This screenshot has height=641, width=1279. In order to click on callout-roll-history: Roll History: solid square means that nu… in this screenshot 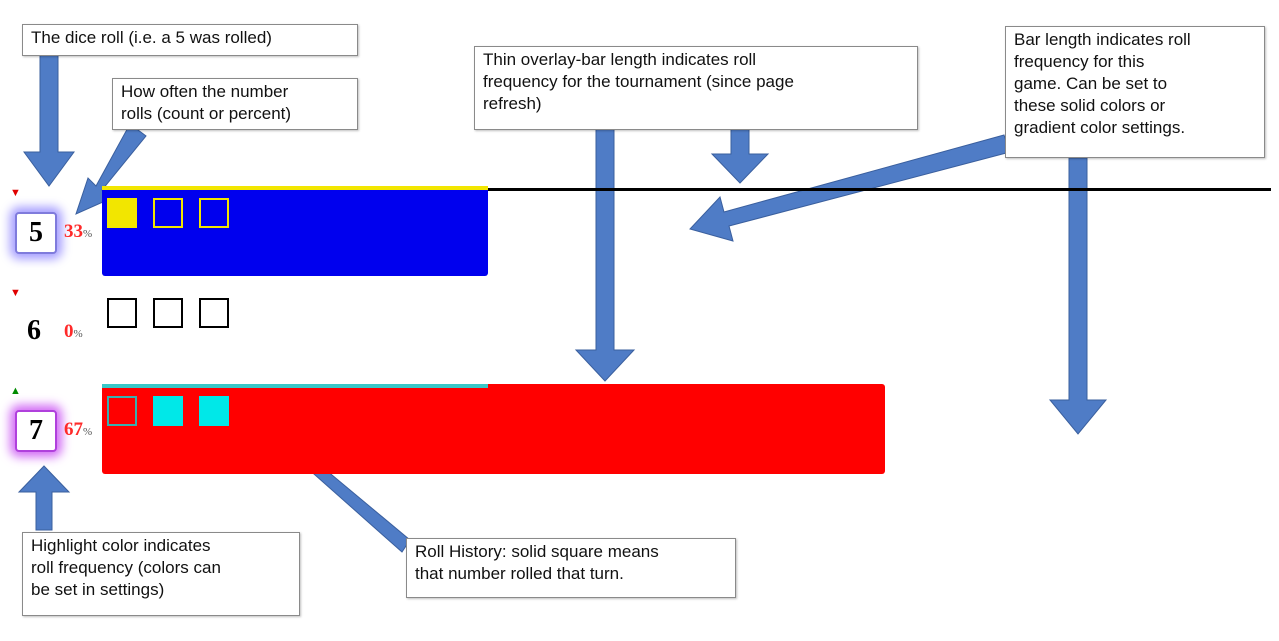, I will do `click(571, 568)`.